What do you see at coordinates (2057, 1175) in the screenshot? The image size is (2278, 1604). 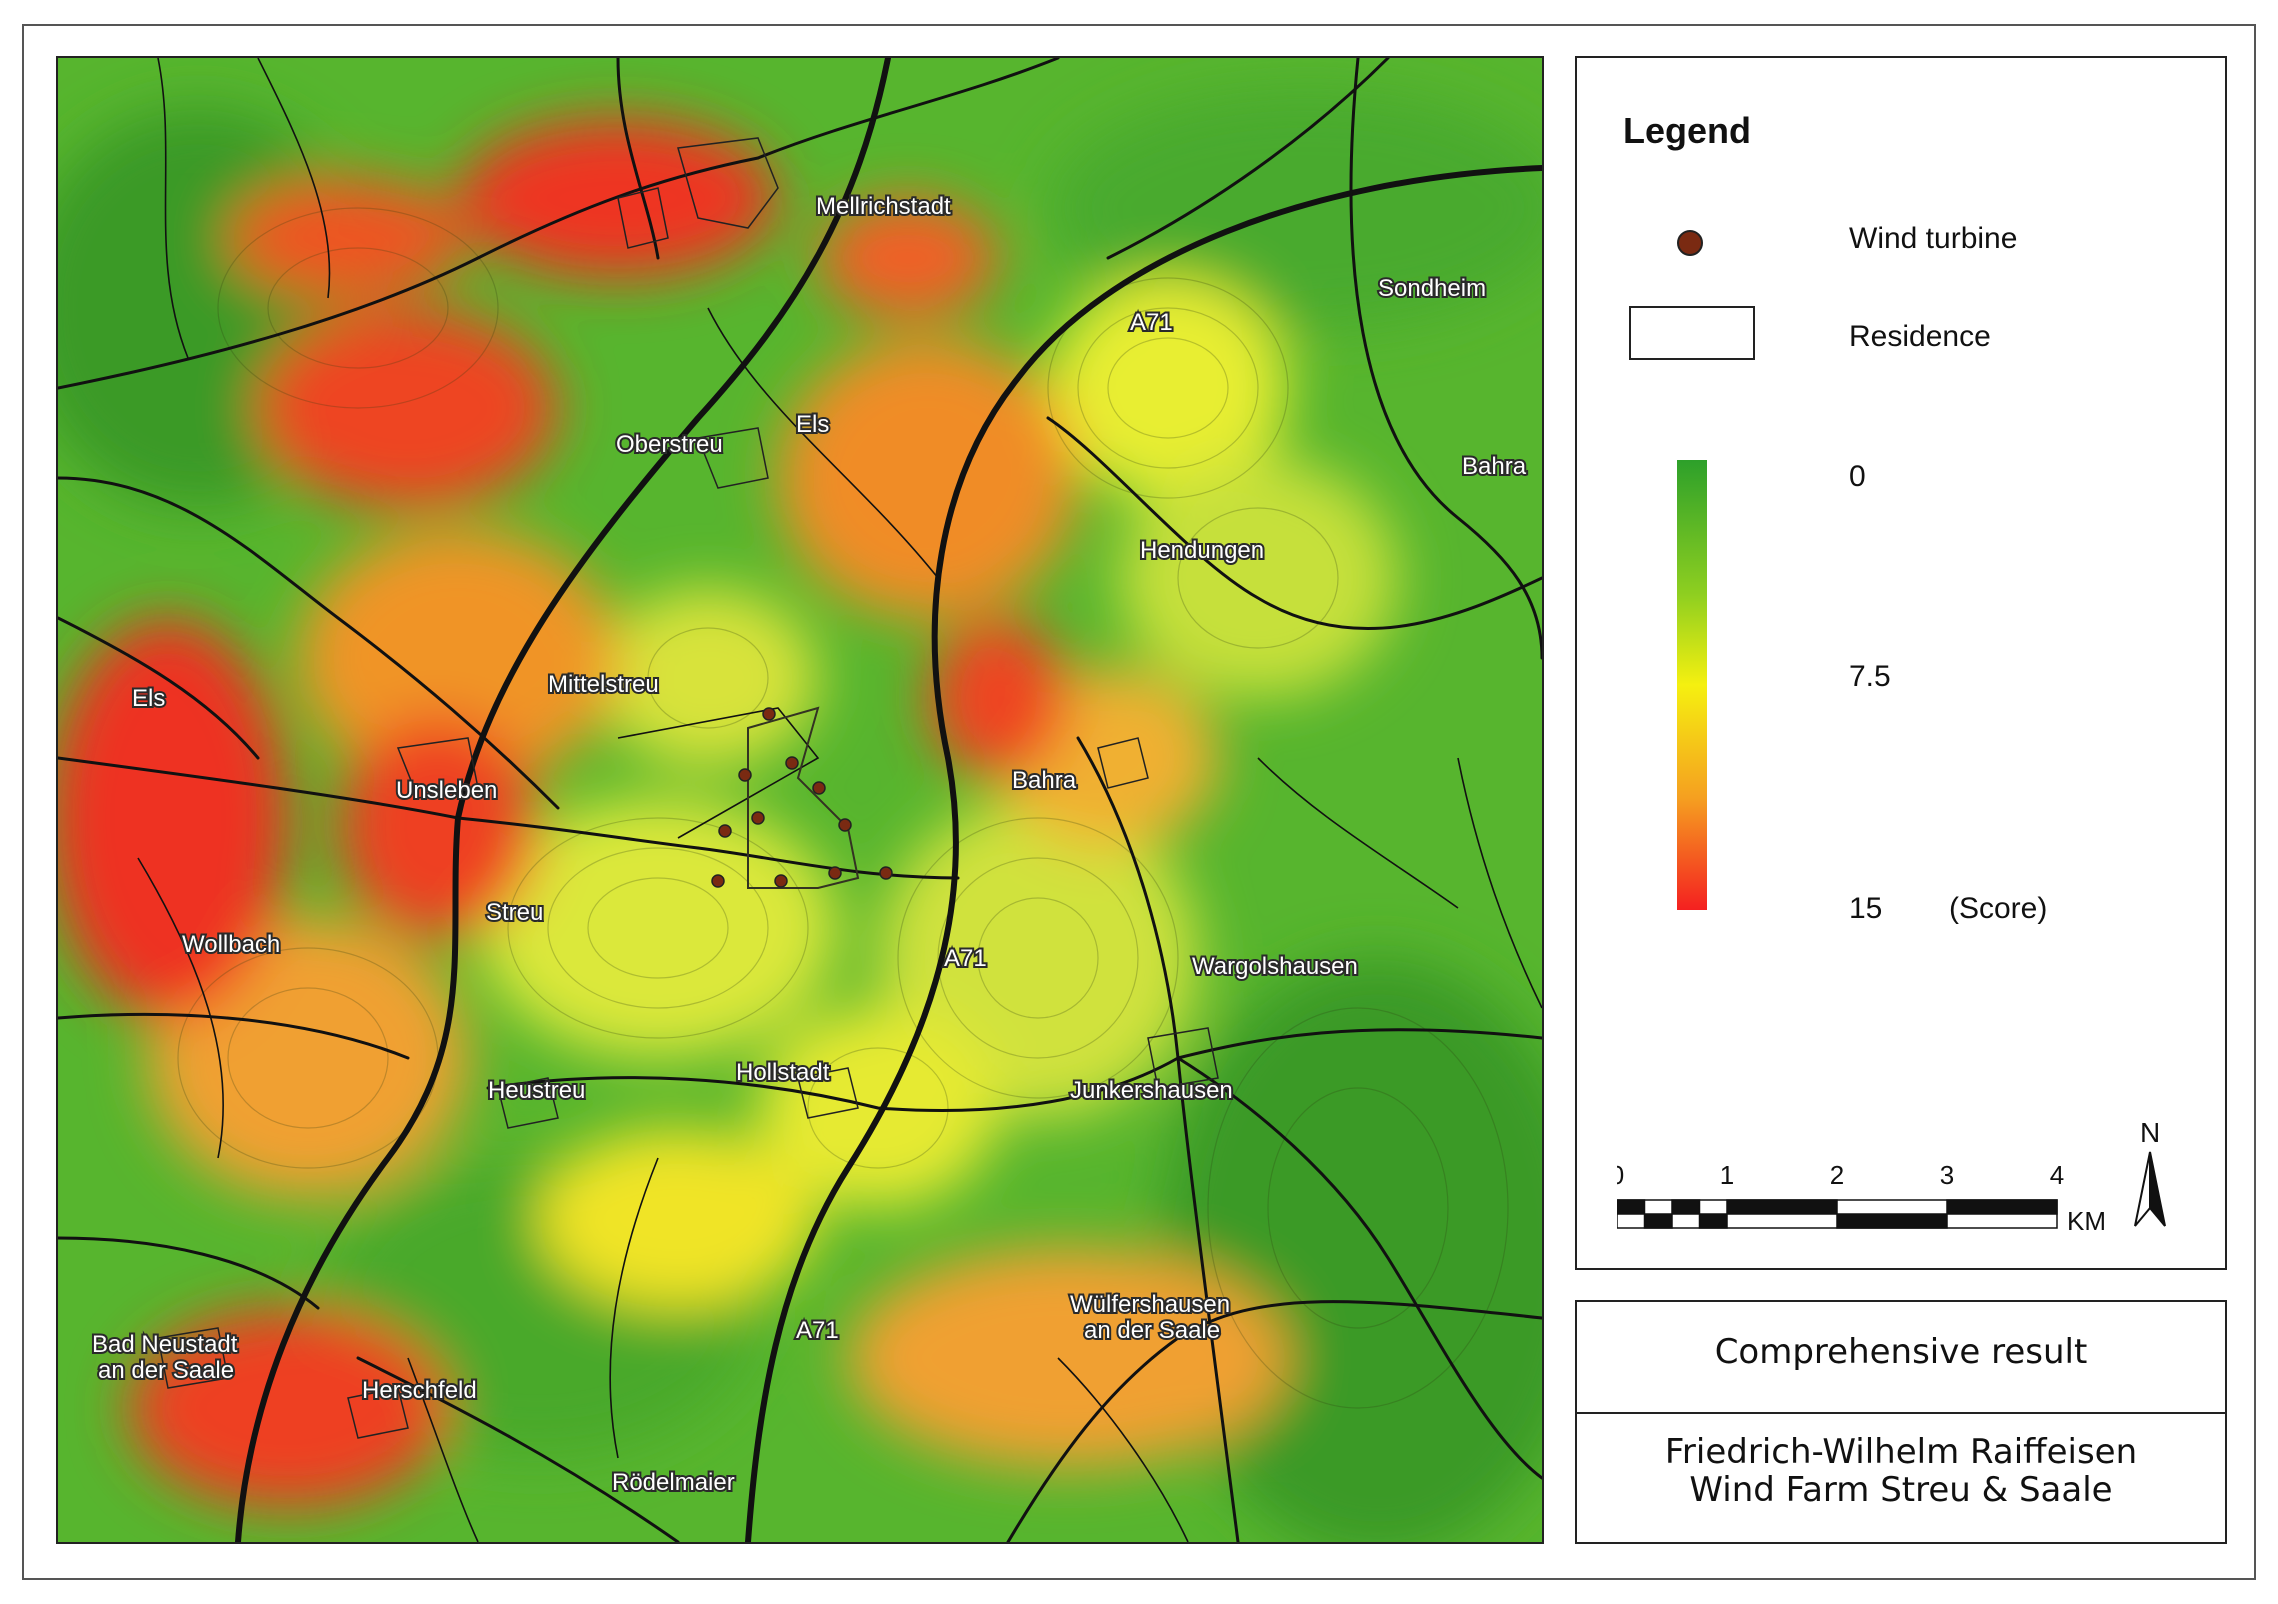 I see `scale-tick: 4` at bounding box center [2057, 1175].